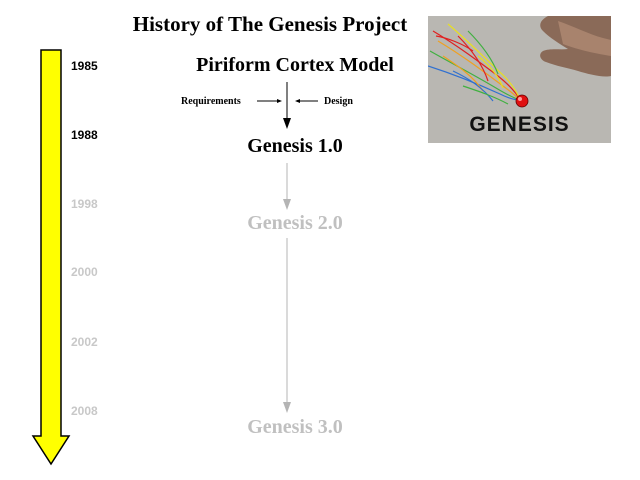 Image resolution: width=640 pixels, height=480 pixels. I want to click on genesis-logo: GENESIS, so click(519, 79).